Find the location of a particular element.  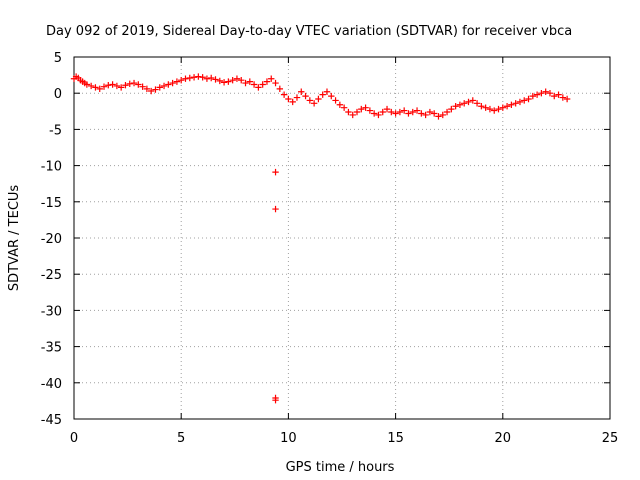

x-tick-label: 25 is located at coordinates (610, 438).